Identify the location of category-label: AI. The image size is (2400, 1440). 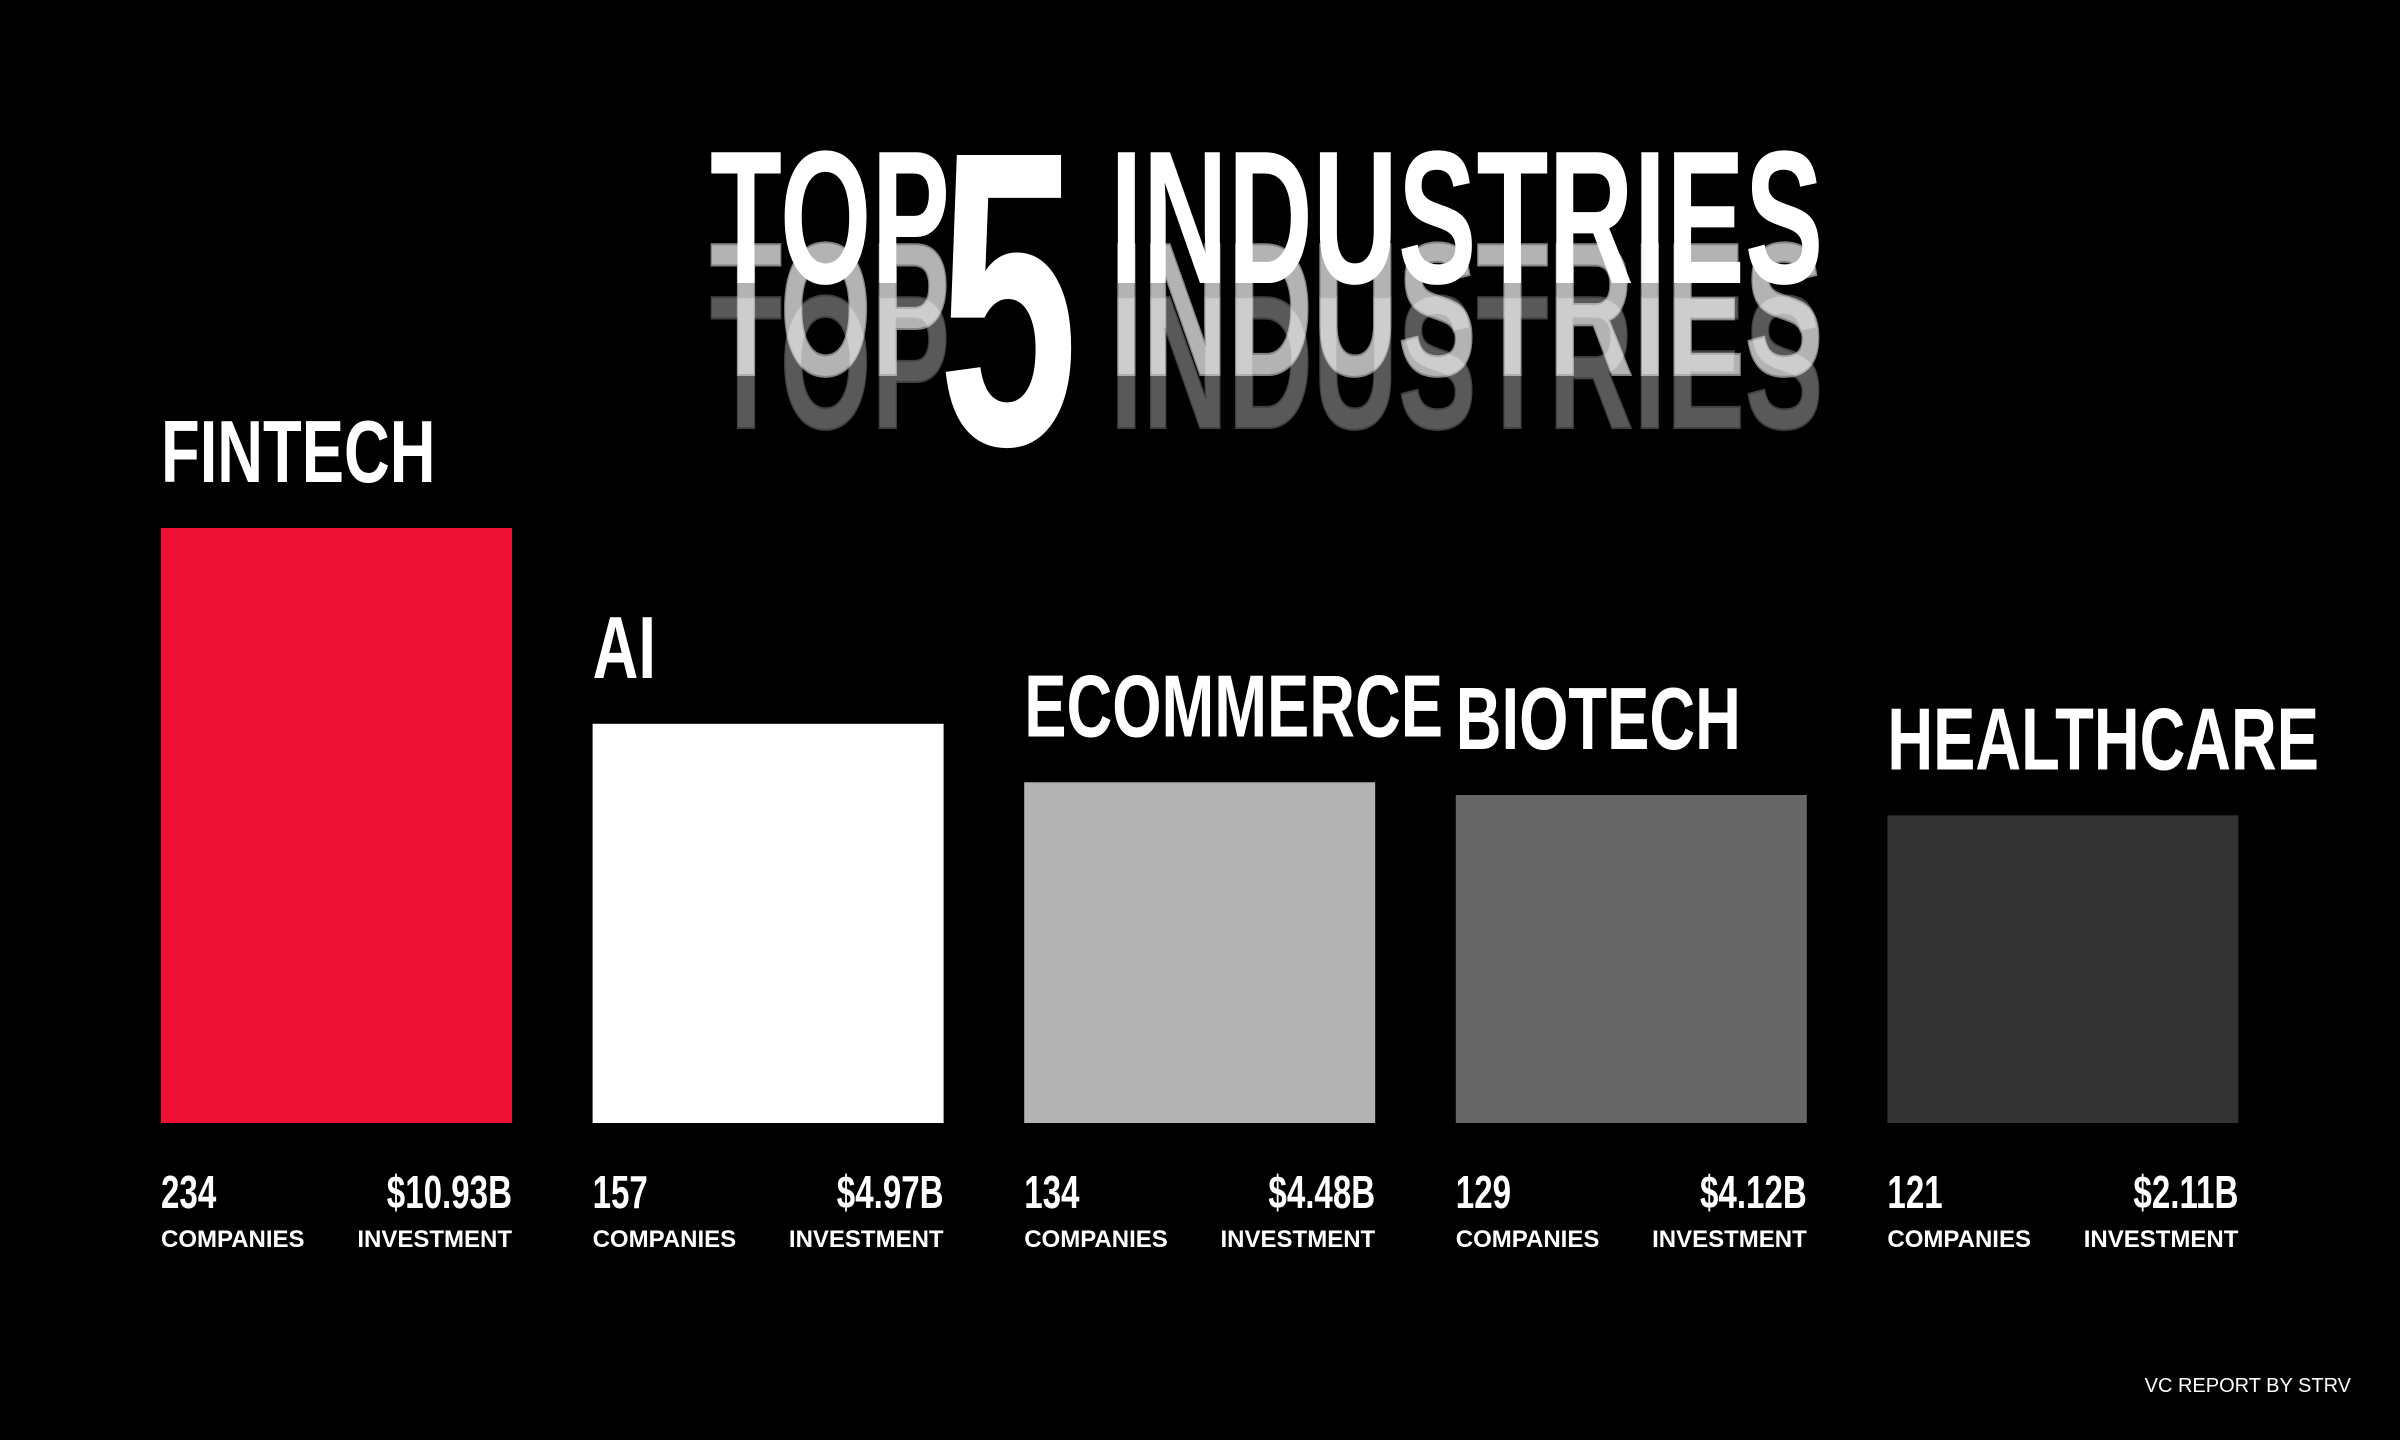
(624, 649).